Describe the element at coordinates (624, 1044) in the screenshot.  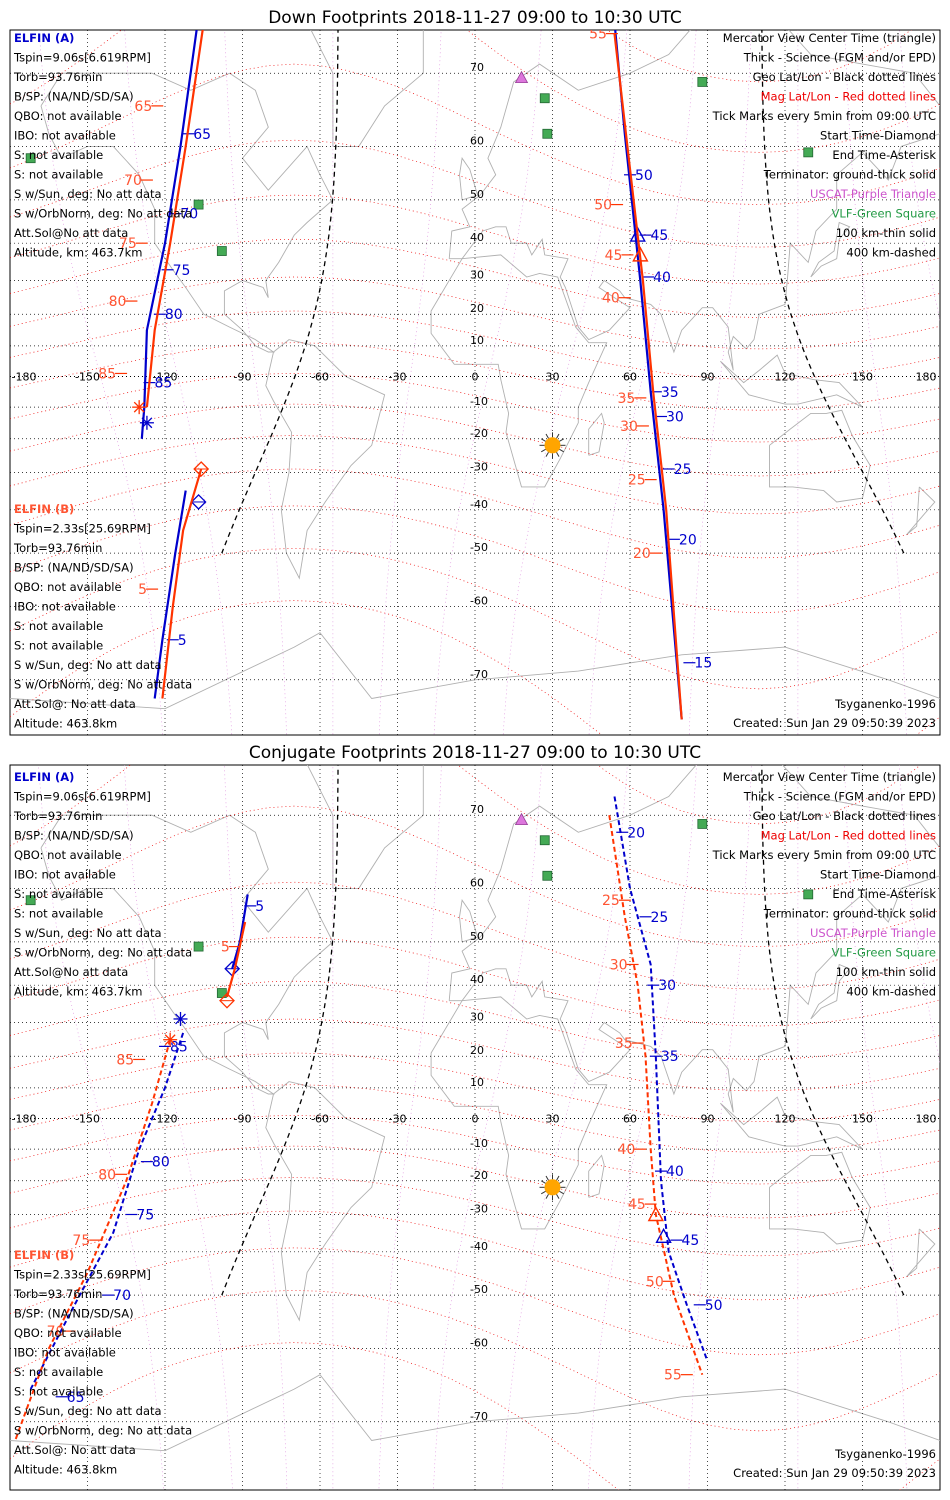
I see `track-tick-label: 35` at that location.